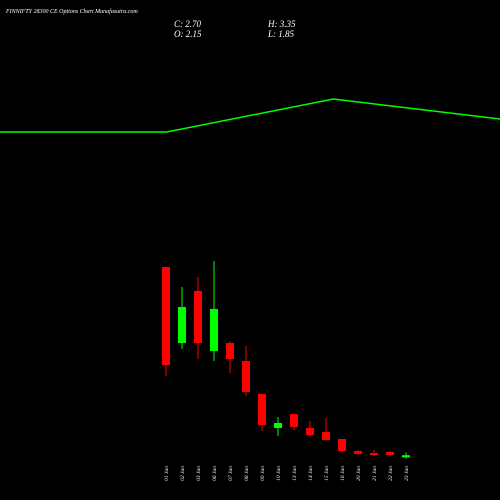  I want to click on x-tick-label: 14 Jan, so click(310, 473).